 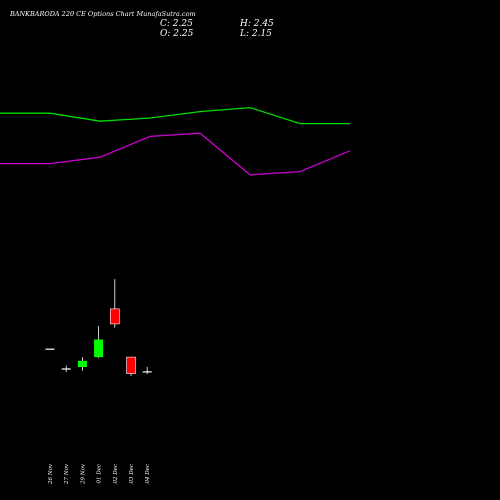 What do you see at coordinates (148, 474) in the screenshot?
I see `x-tick-label: 04 Dec` at bounding box center [148, 474].